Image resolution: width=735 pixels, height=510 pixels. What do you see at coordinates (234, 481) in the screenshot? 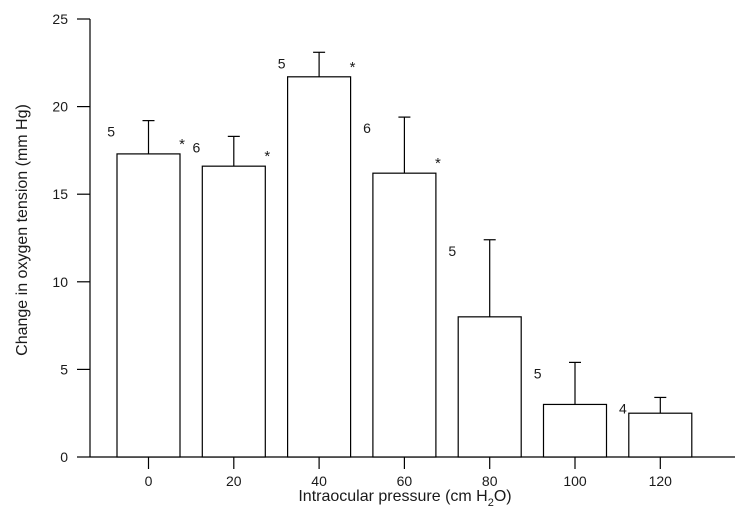
I see `x-tick-label: 20` at bounding box center [234, 481].